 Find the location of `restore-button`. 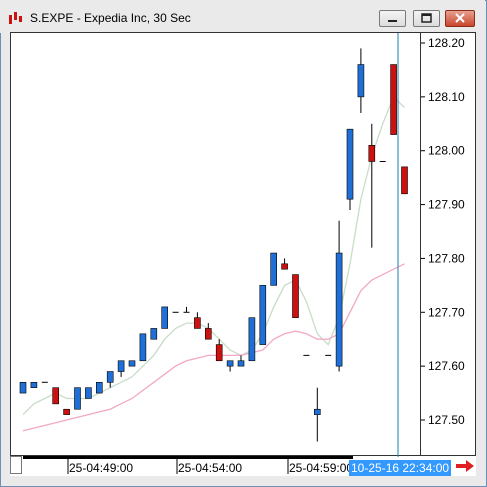

restore-button is located at coordinates (426, 18).